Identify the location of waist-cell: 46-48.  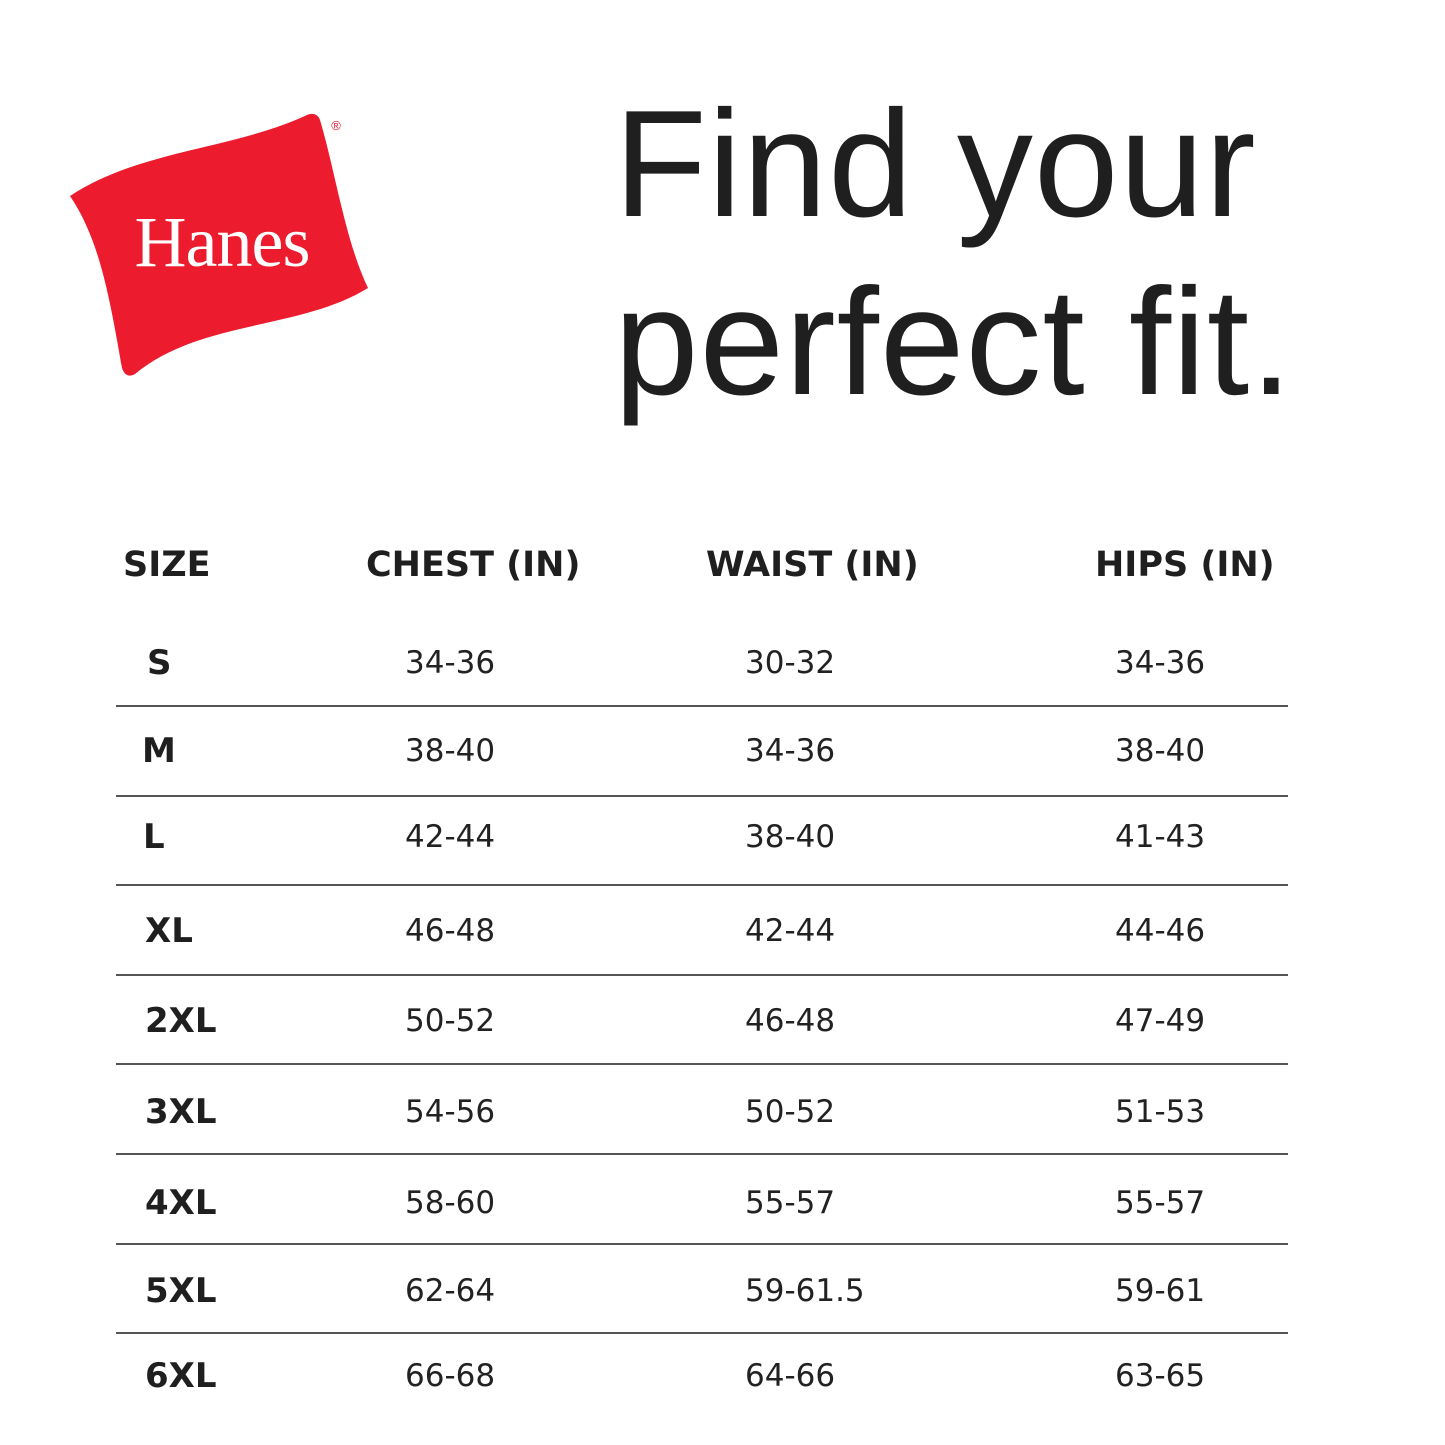
(790, 1021).